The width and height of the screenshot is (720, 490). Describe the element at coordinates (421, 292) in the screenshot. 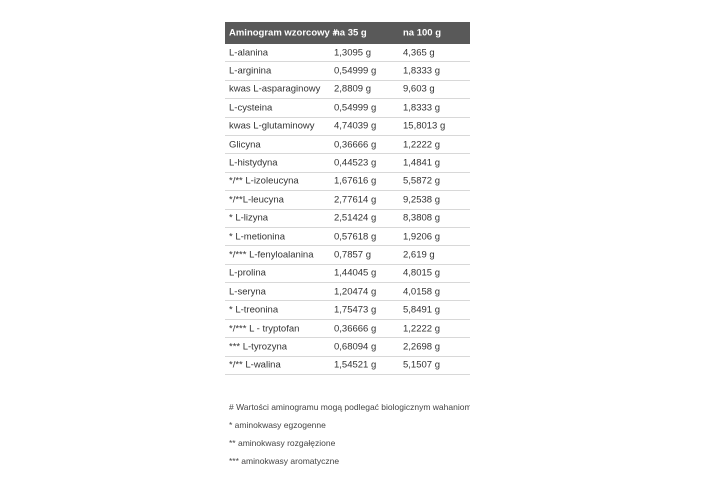

I see `table-cell: 4,0158 g` at that location.